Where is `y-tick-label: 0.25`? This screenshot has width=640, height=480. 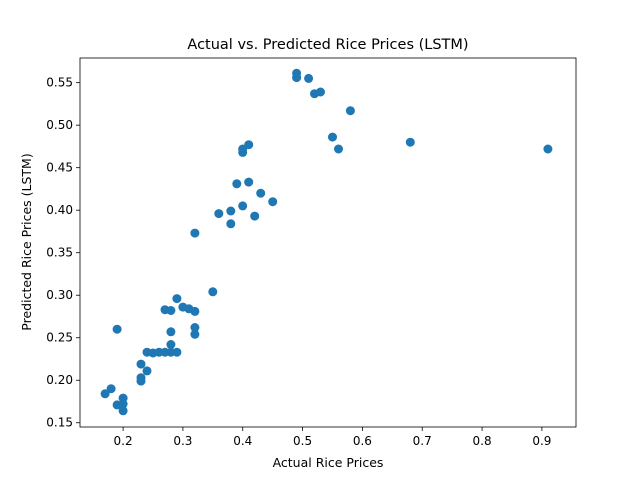 y-tick-label: 0.25 is located at coordinates (59, 338).